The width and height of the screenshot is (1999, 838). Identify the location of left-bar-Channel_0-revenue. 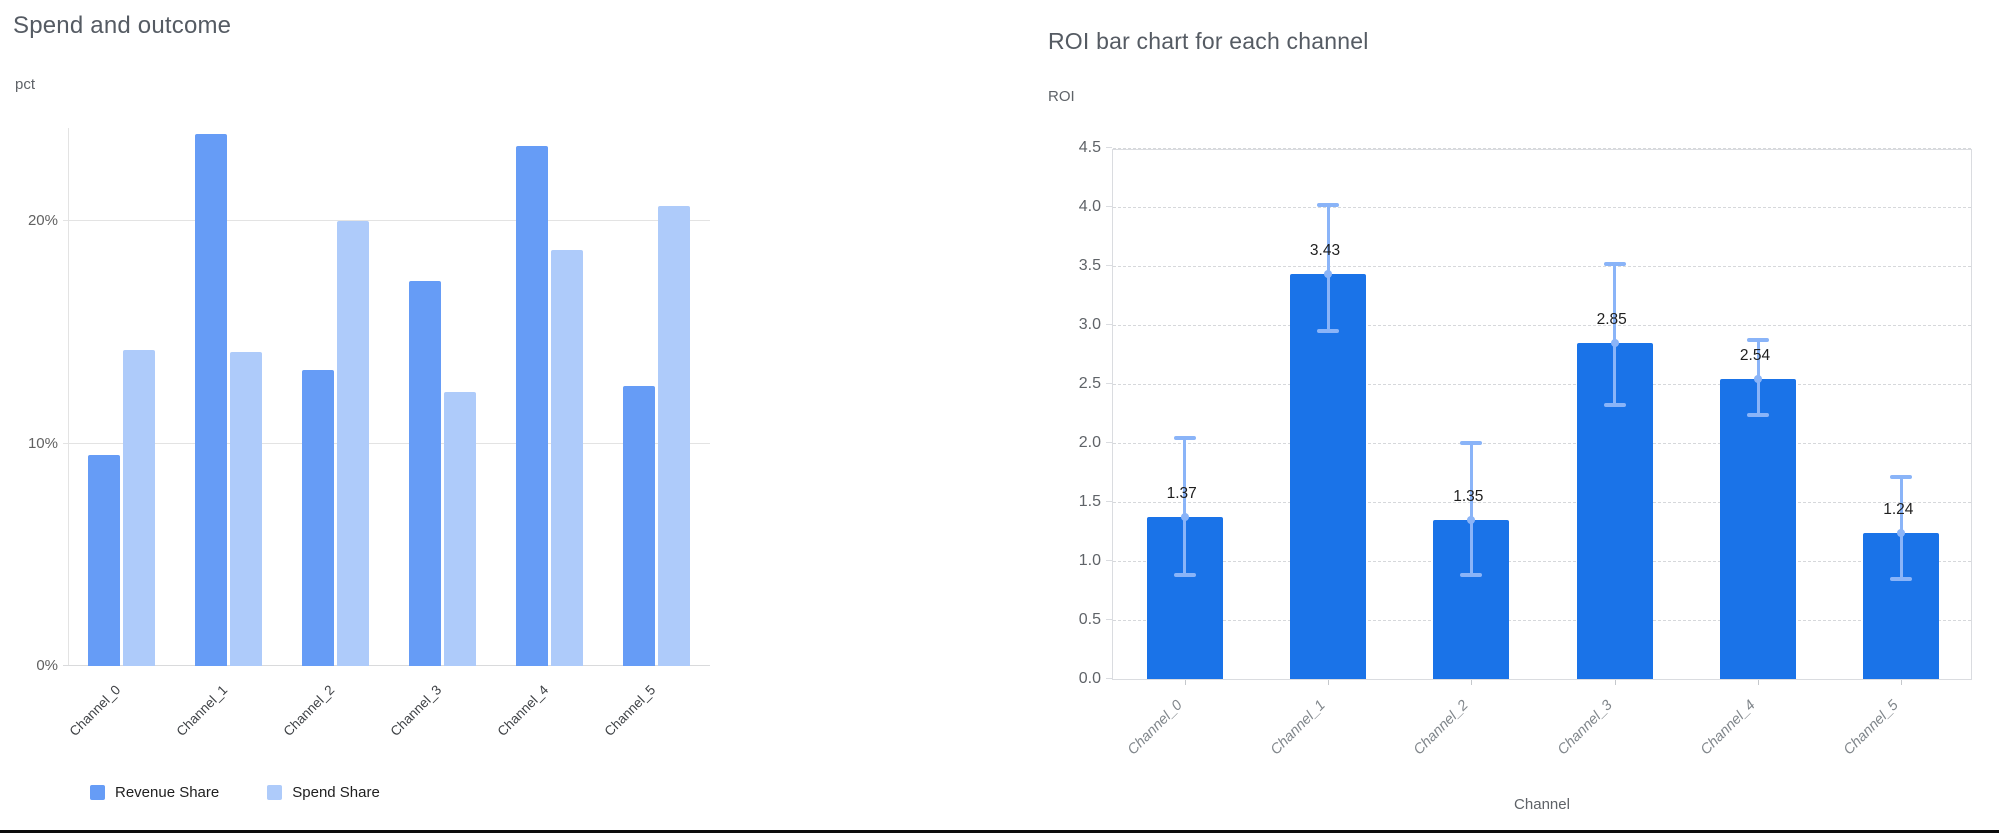
(104, 560).